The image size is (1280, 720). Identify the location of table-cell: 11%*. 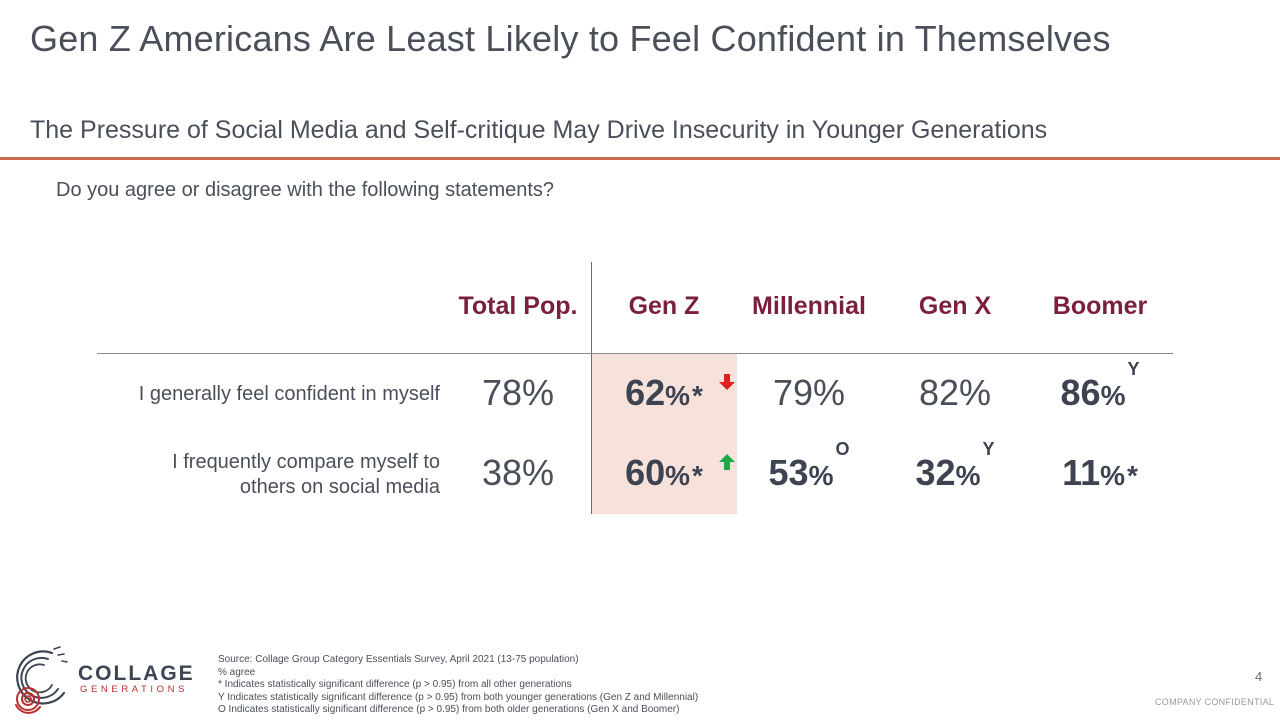
(1100, 473).